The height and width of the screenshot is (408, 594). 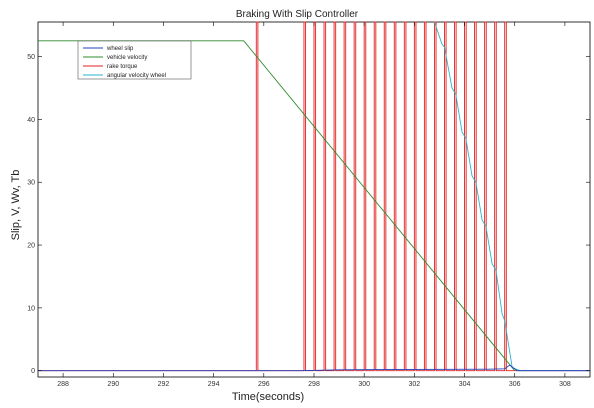 What do you see at coordinates (465, 384) in the screenshot?
I see `x-tick-label: 304` at bounding box center [465, 384].